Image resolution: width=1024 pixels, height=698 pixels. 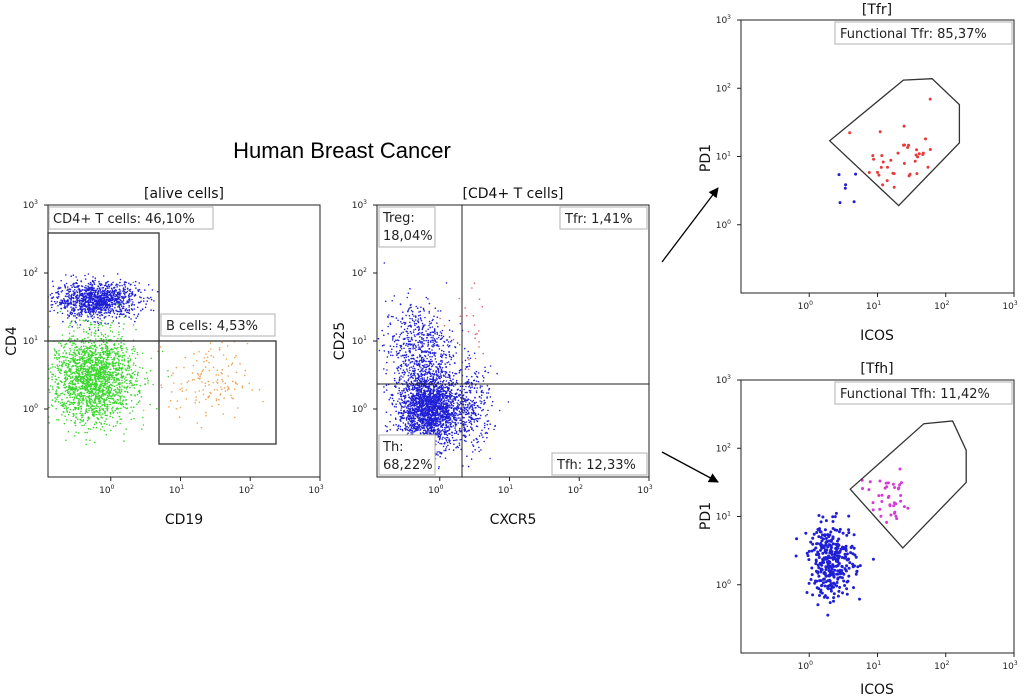 What do you see at coordinates (443, 368) in the screenshot?
I see `cd4-points` at bounding box center [443, 368].